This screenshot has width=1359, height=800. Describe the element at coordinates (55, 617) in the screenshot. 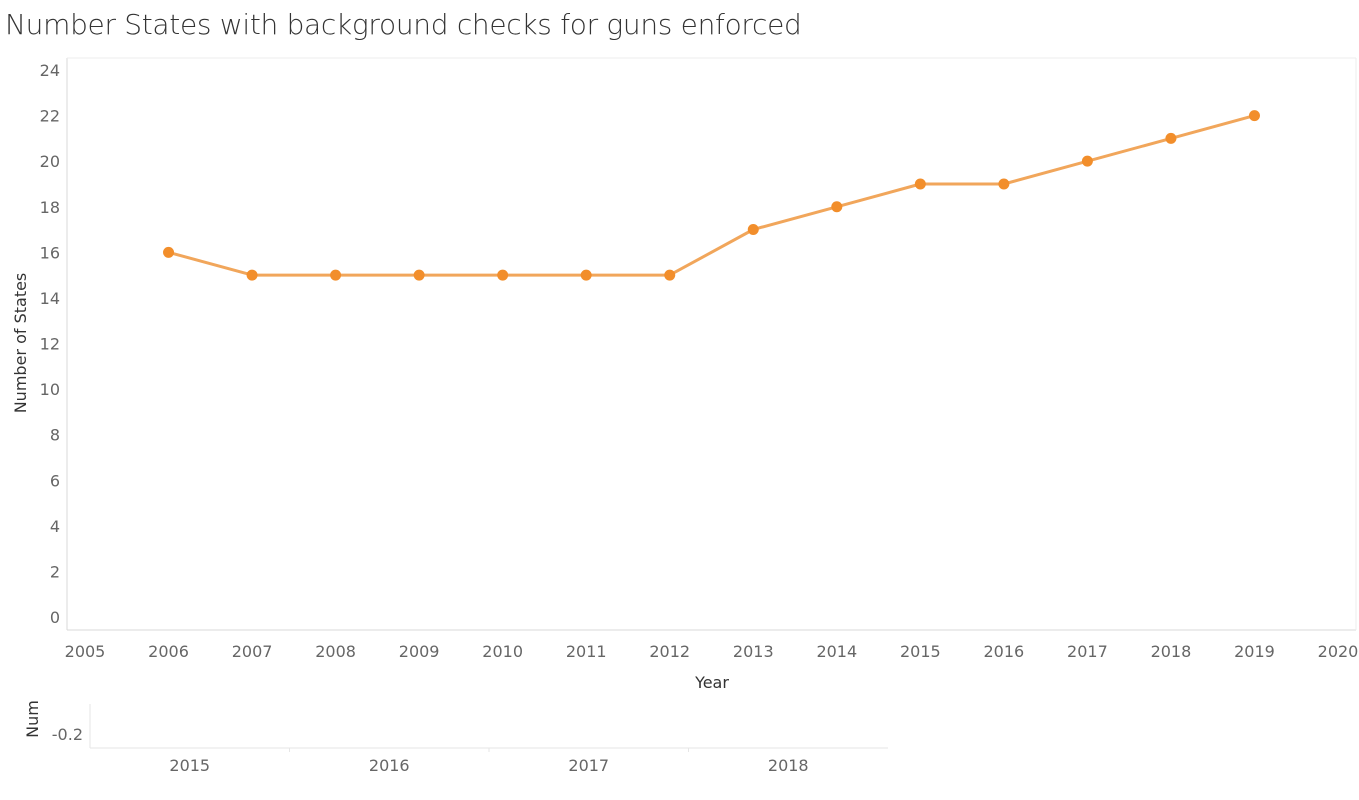

I see `y-tick-label: 0` at that location.